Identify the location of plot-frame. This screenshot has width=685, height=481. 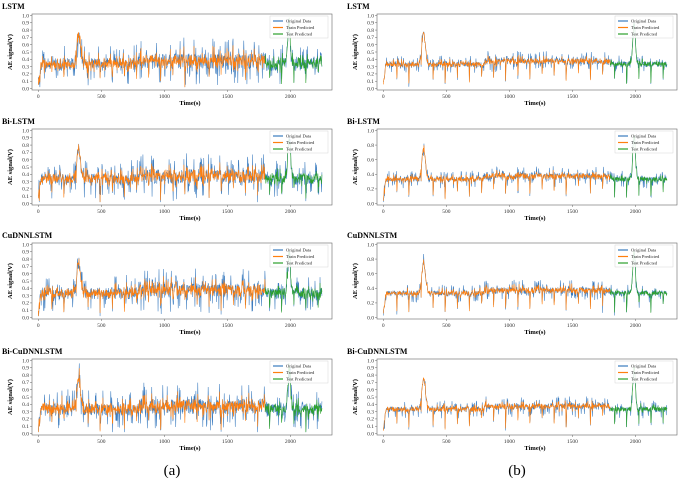
(527, 167).